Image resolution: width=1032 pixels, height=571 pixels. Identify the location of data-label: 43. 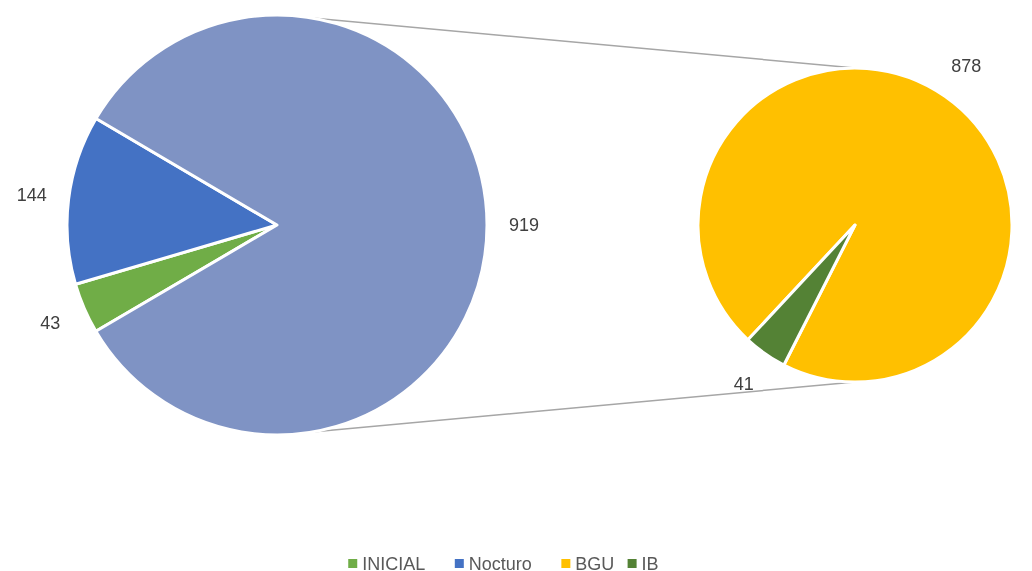
(50, 323).